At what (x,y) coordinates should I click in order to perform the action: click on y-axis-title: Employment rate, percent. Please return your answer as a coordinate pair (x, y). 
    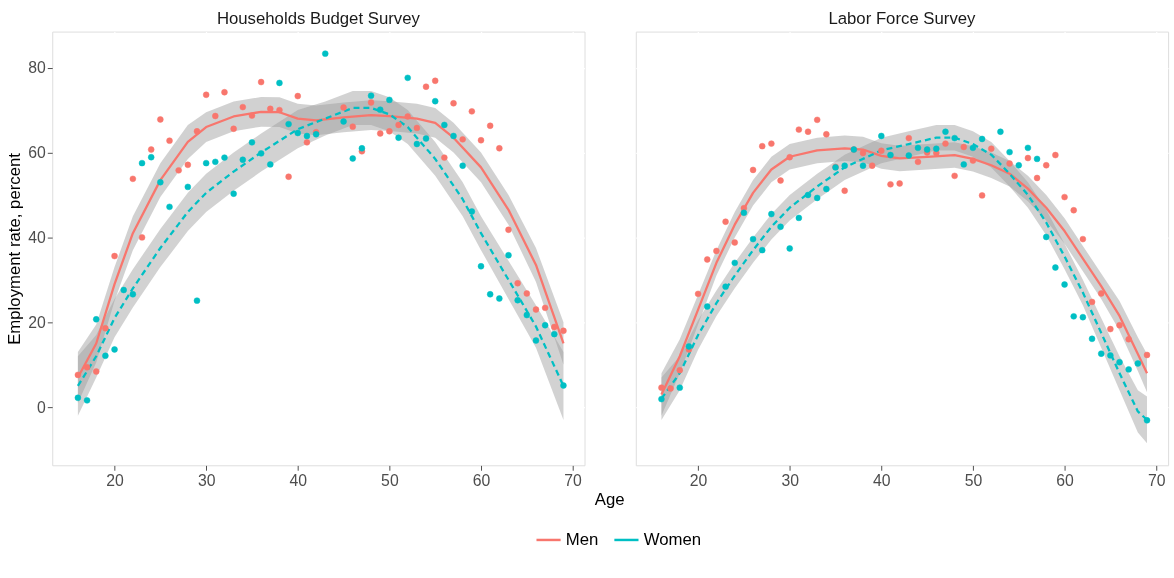
    Looking at the image, I should click on (15, 248).